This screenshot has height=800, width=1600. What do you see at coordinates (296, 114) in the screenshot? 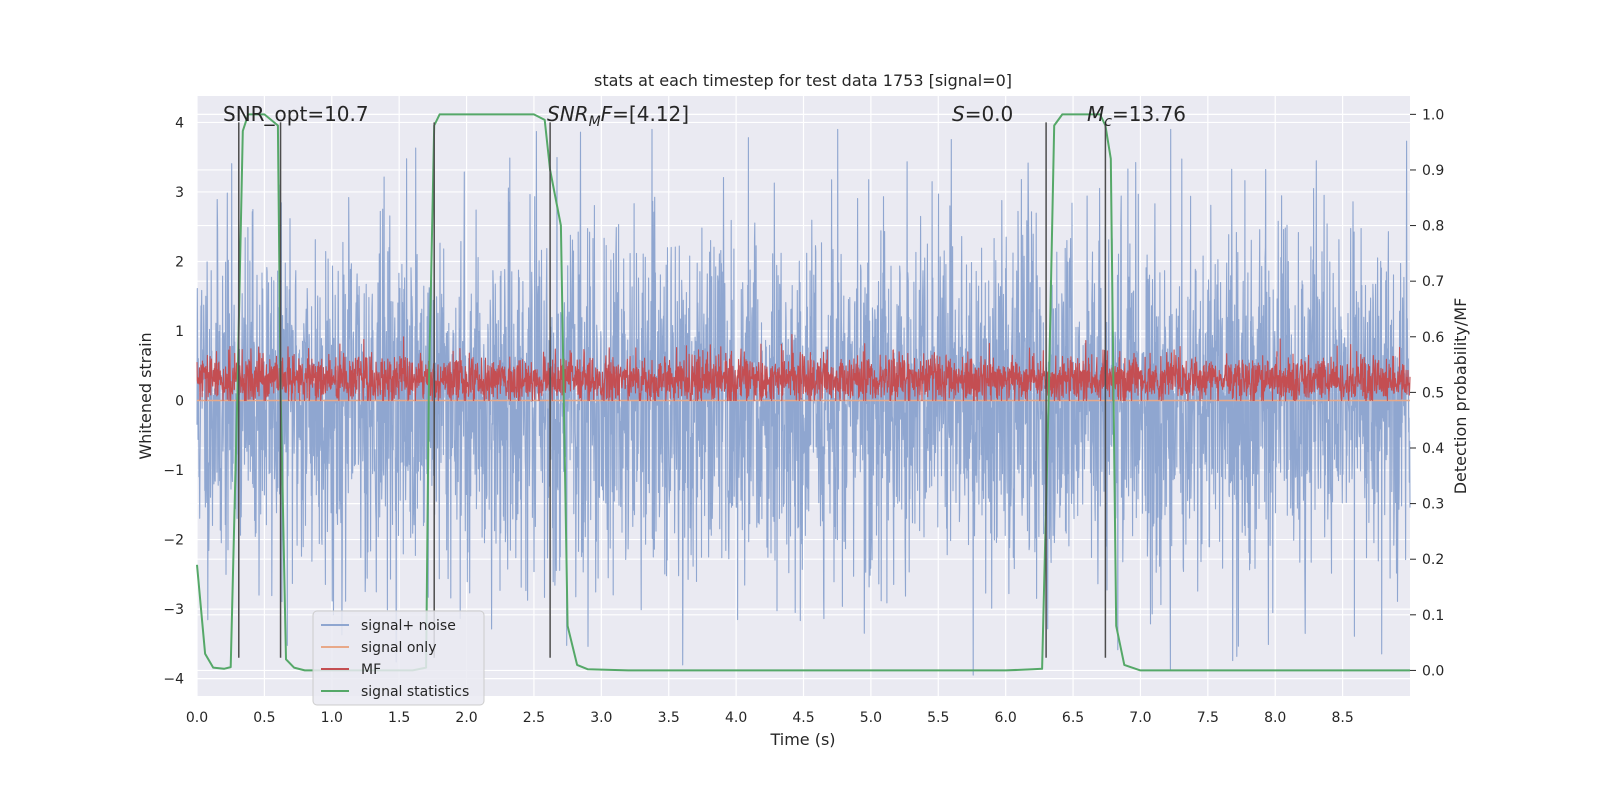
I see `annotation-snr-opt: SNR_opt=10.7` at bounding box center [296, 114].